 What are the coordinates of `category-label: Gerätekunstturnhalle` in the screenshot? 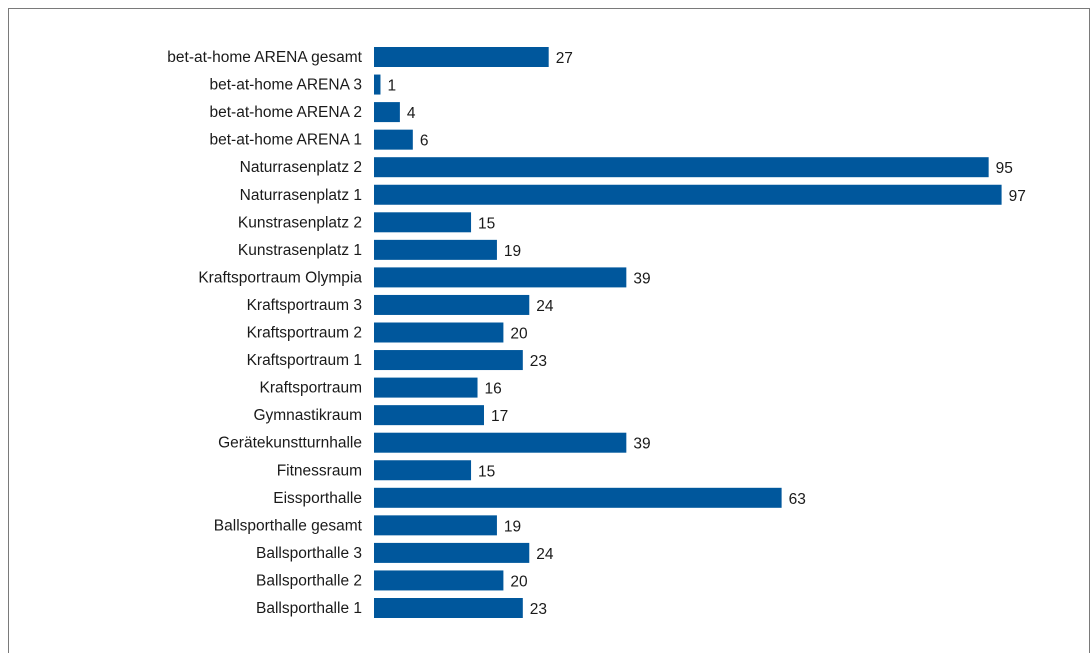 It's located at (290, 443).